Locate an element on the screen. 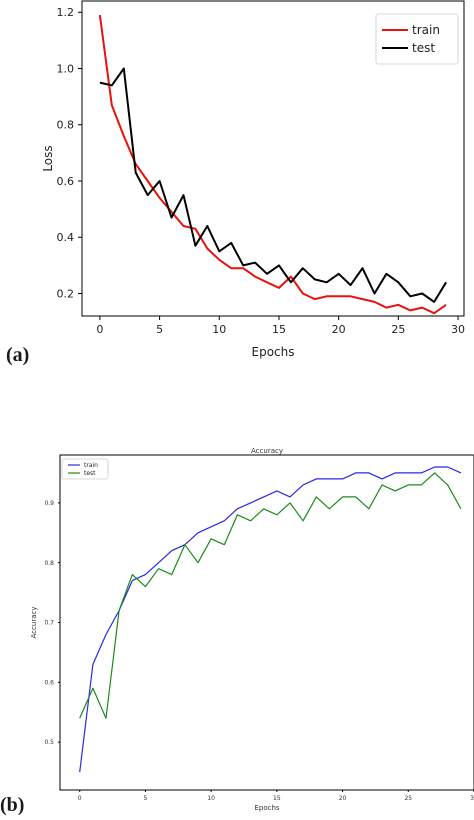  y-tick-label: 0.9 is located at coordinates (49, 503).